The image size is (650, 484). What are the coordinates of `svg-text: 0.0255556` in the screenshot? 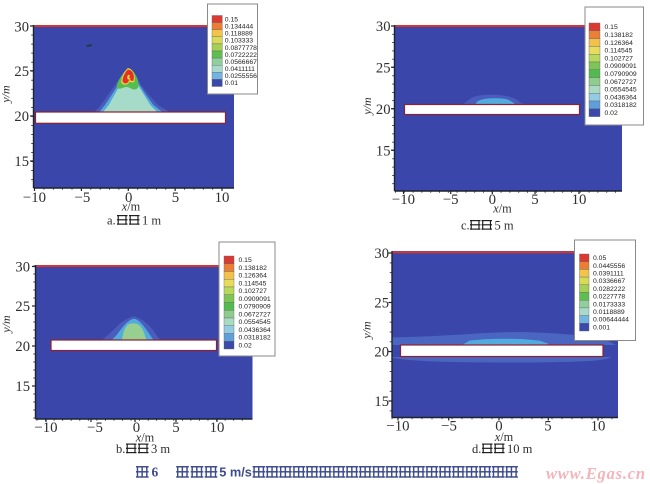 It's located at (241, 76).